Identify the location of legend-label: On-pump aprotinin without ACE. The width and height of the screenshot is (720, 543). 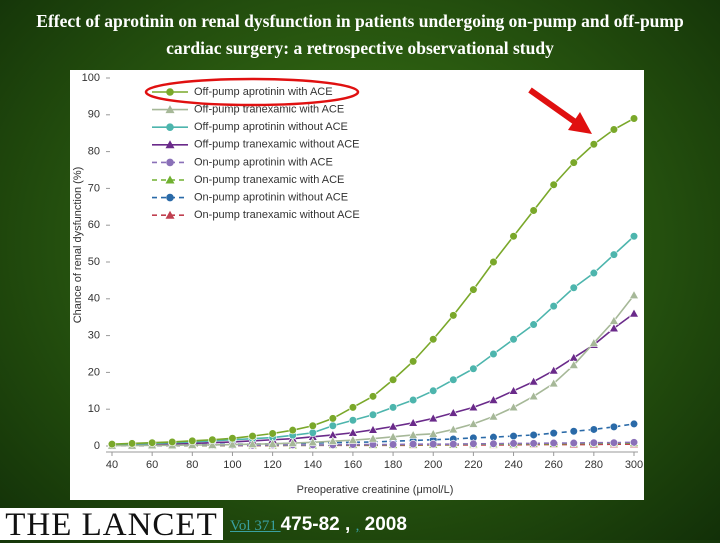
(271, 198).